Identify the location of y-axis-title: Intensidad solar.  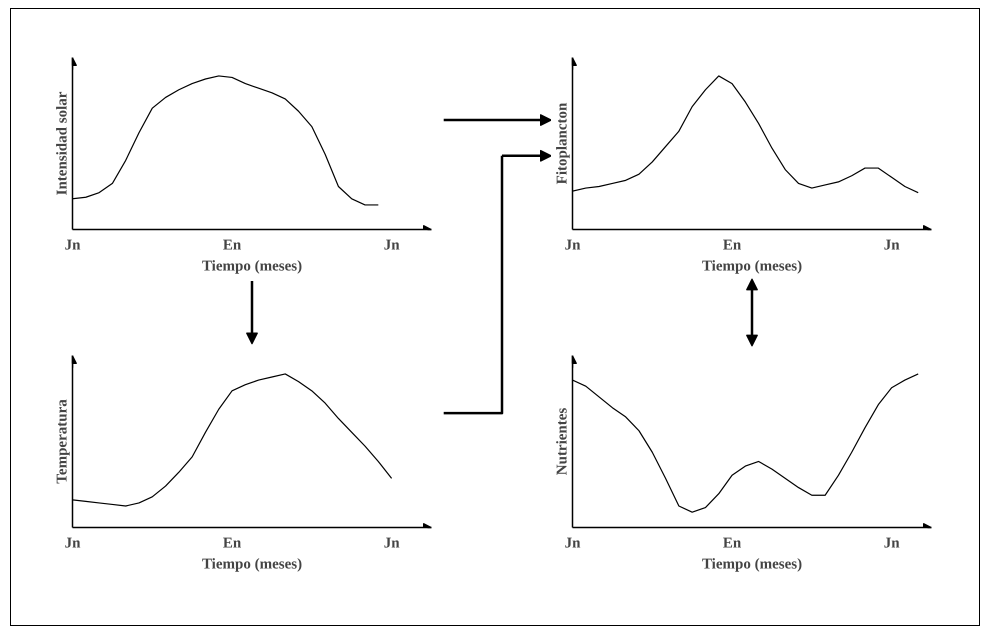
(62, 143).